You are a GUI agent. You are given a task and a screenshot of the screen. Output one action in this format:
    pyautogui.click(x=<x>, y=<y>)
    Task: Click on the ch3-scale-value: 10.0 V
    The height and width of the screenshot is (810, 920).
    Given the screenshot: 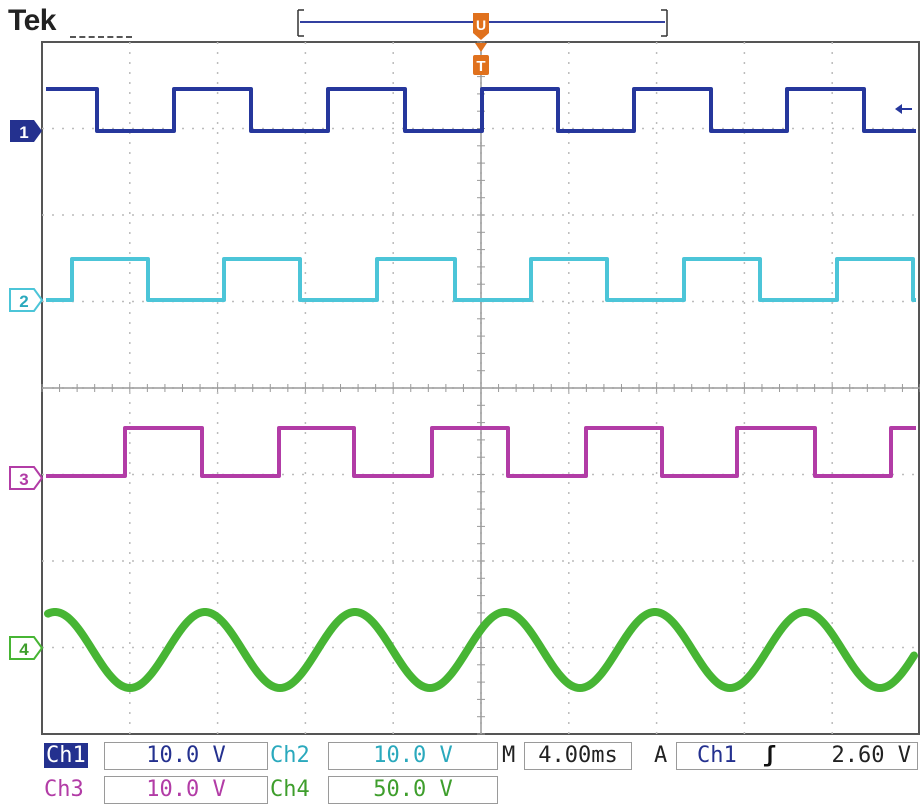 What is the action you would take?
    pyautogui.click(x=186, y=790)
    